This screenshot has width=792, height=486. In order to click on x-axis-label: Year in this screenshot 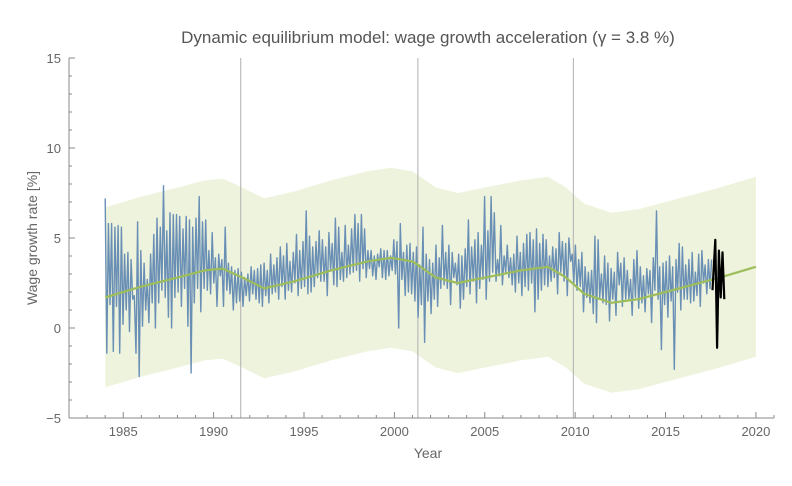, I will do `click(428, 453)`.